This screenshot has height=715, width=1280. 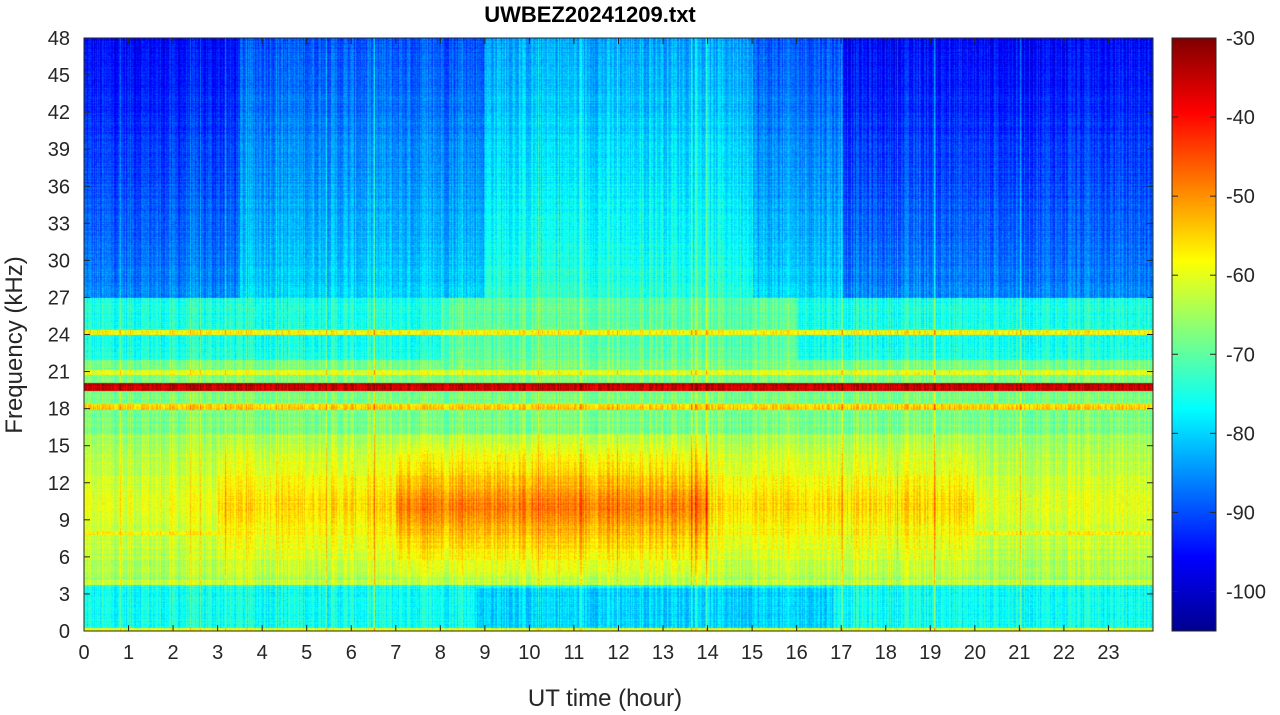 What do you see at coordinates (1246, 592) in the screenshot?
I see `colorbar-tick-label: -100` at bounding box center [1246, 592].